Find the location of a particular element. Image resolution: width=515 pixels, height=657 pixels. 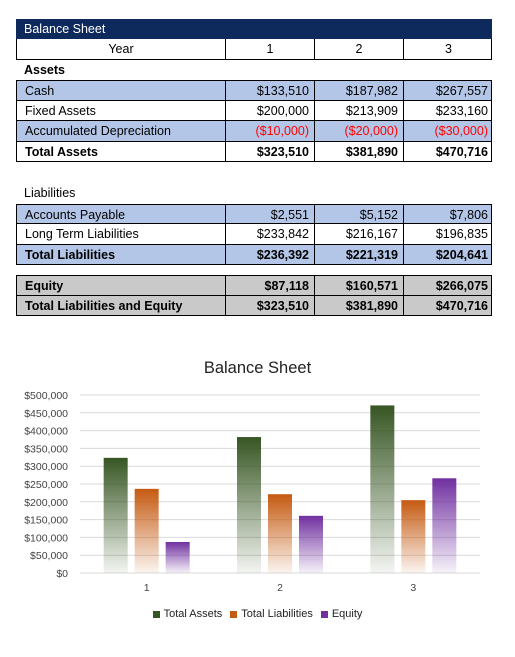

year-header-label: Year is located at coordinates (121, 49).